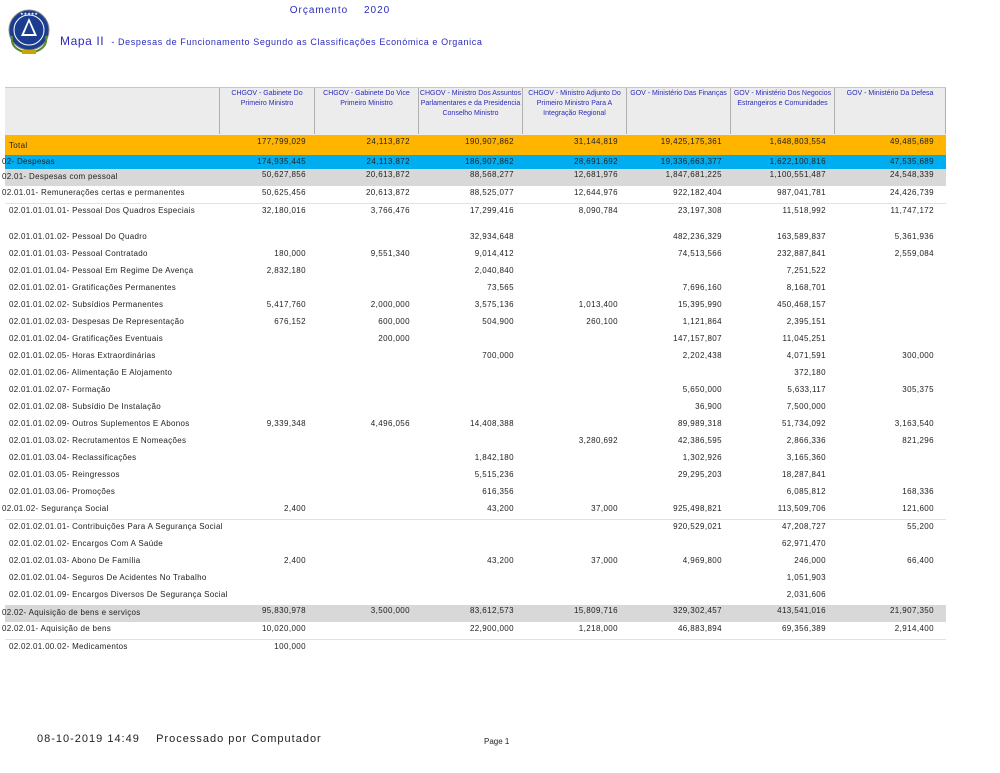  What do you see at coordinates (489, 141) in the screenshot?
I see `row-value: 190,907,862` at bounding box center [489, 141].